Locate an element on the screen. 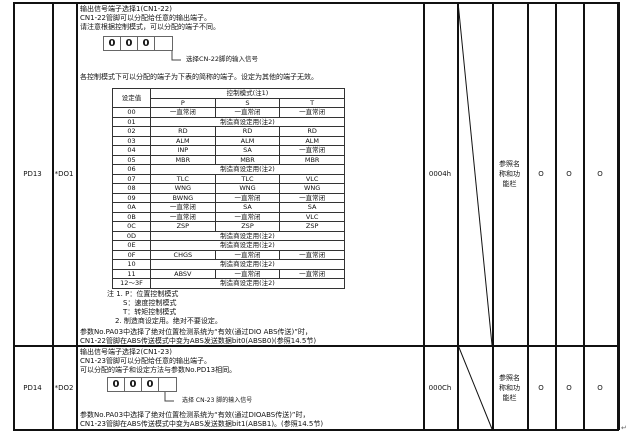 This screenshot has height=437, width=638. signal-row: 09 BWNG 一直常闭 一直常闭 is located at coordinates (228, 197).